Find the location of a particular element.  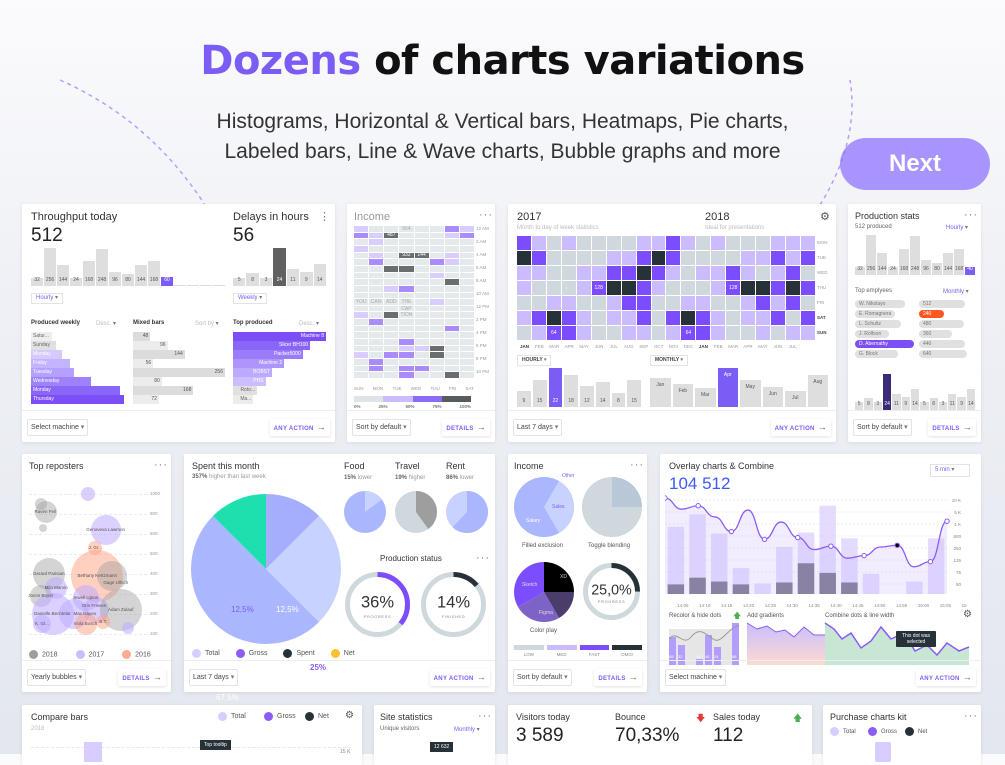

delays-period-dropdown: Weekly is located at coordinates (250, 298).